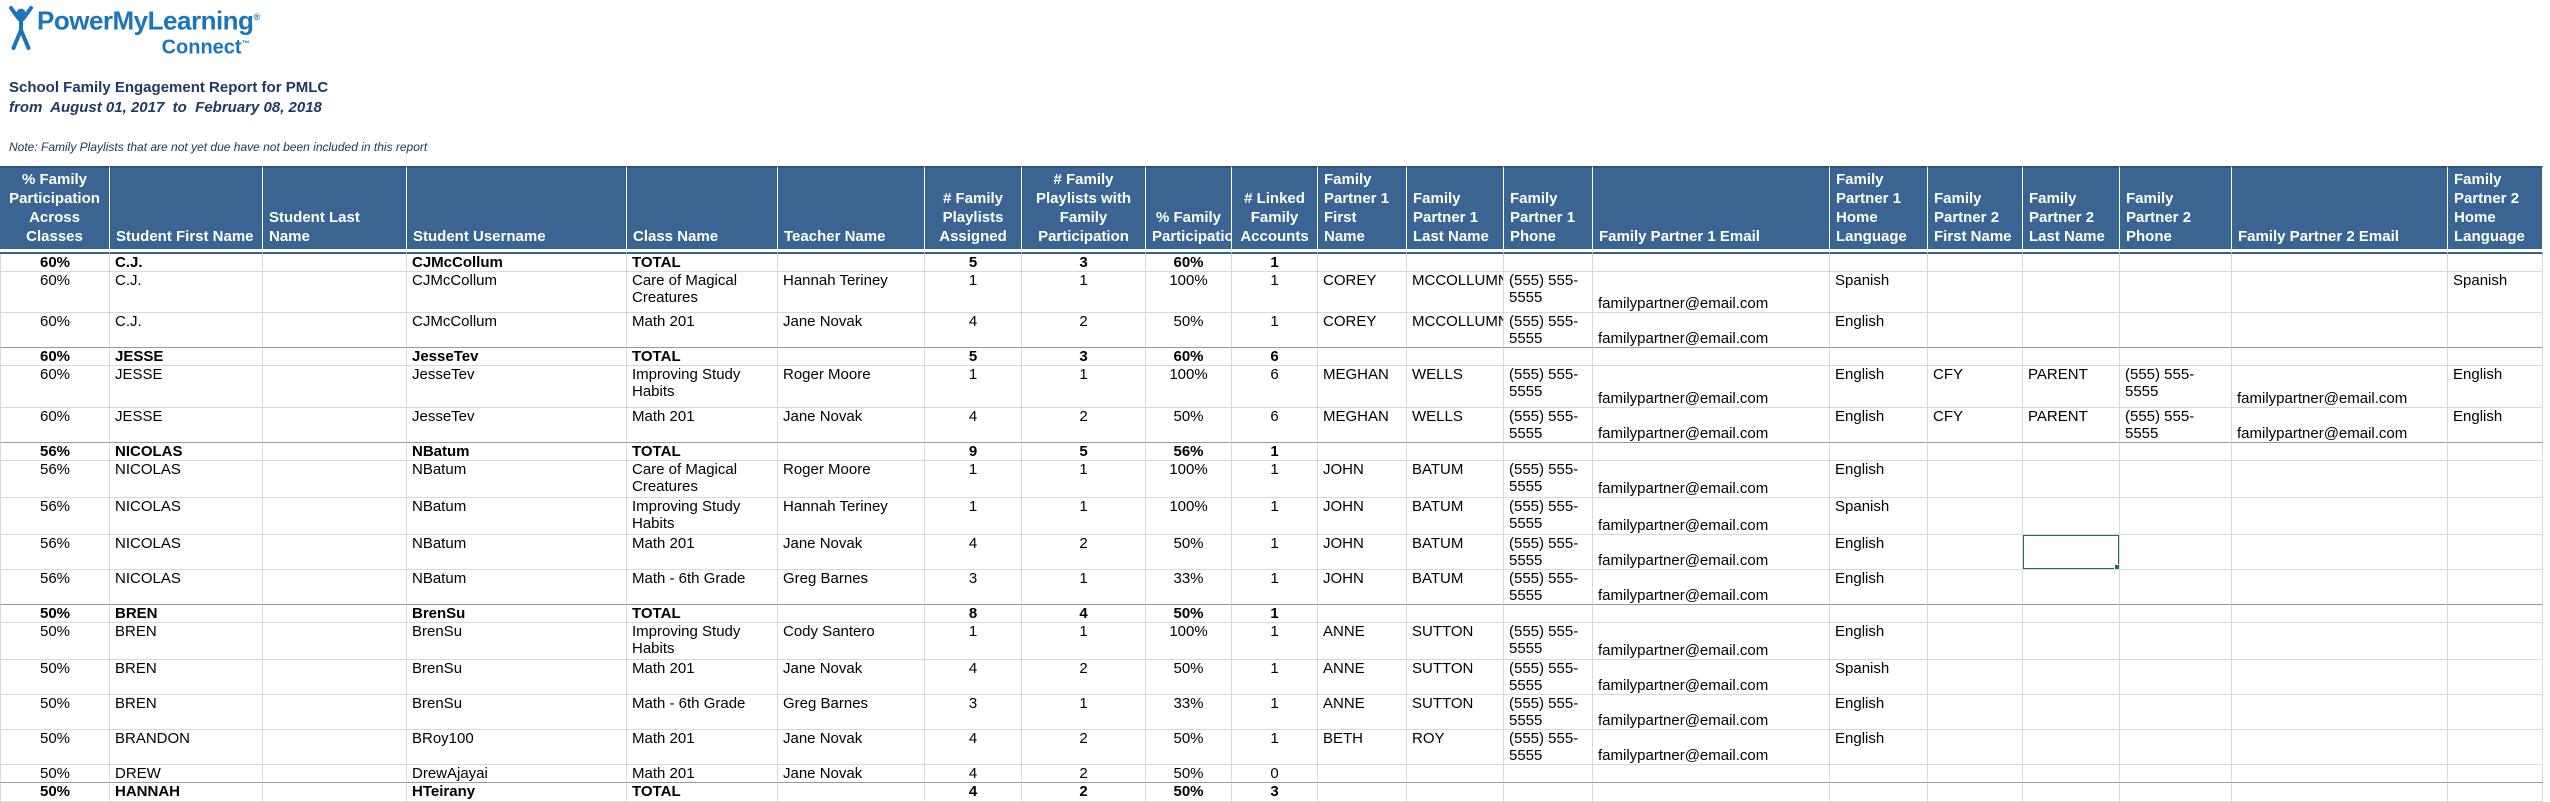 Image resolution: width=2550 pixels, height=802 pixels. I want to click on cell-pct-across: 50%, so click(55, 747).